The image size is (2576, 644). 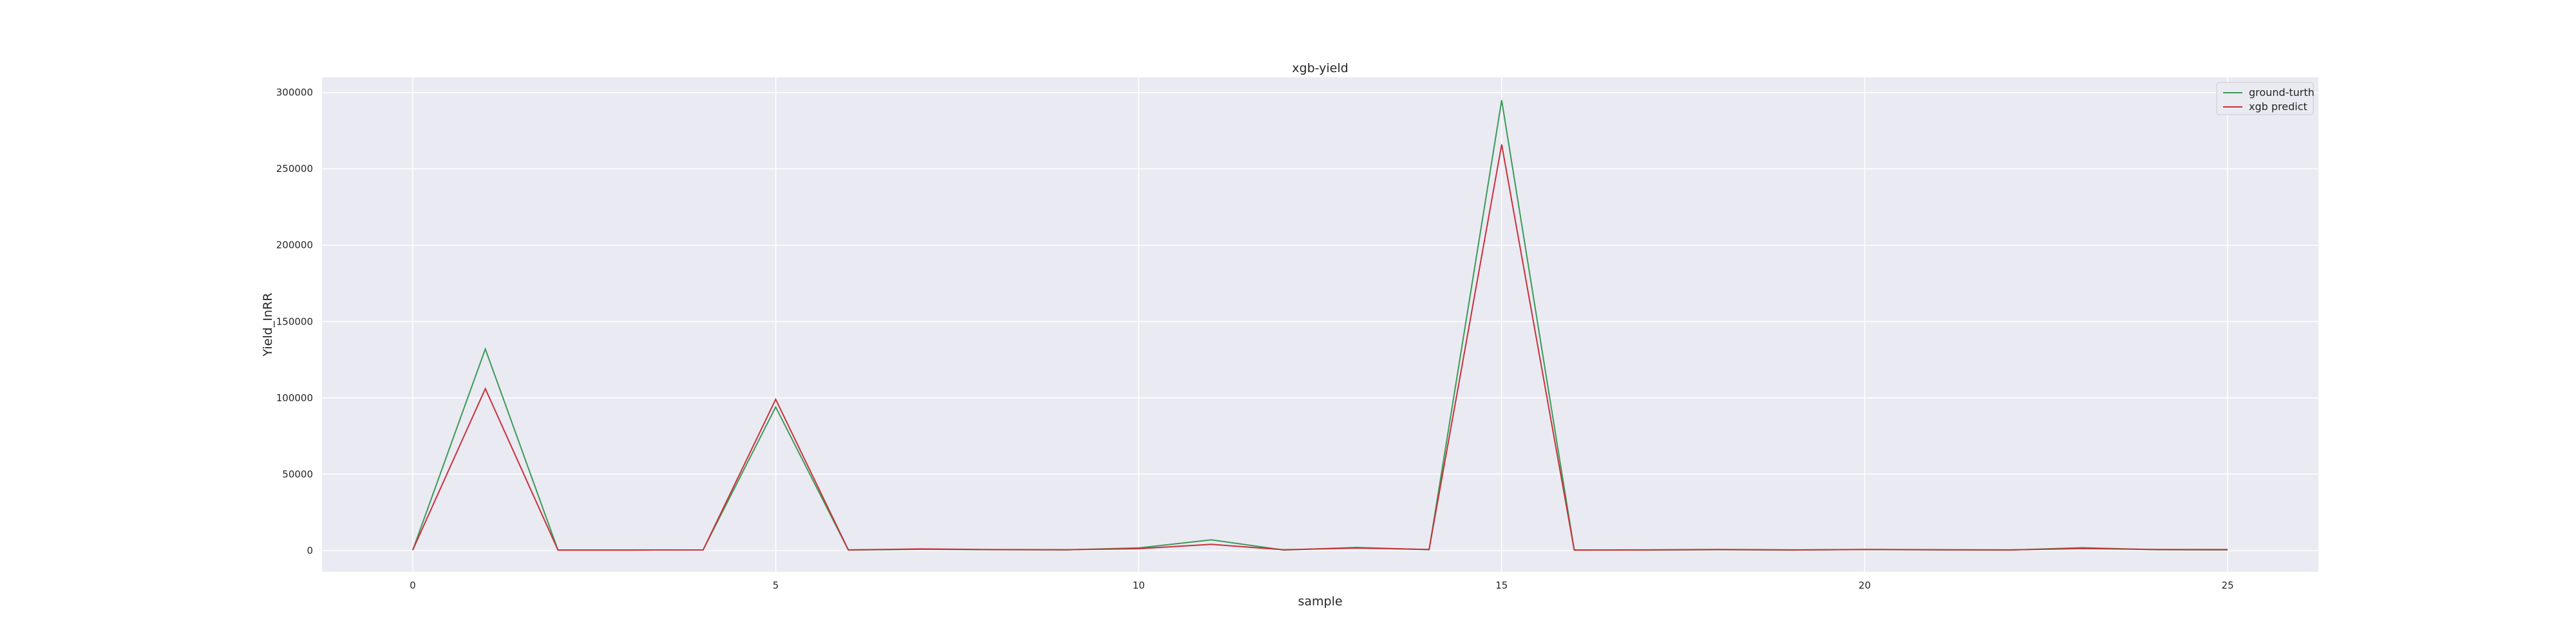 What do you see at coordinates (310, 550) in the screenshot?
I see `y-tick-label: 0` at bounding box center [310, 550].